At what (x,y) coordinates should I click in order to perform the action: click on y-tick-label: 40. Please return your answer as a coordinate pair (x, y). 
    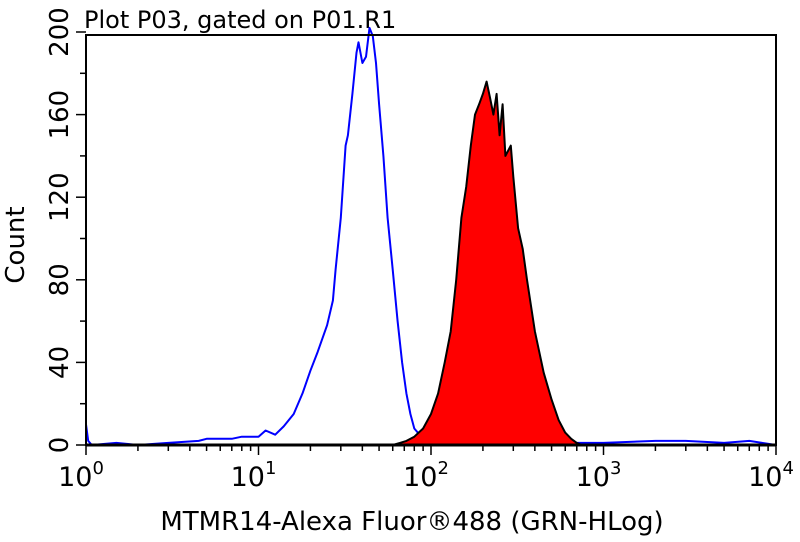
    Looking at the image, I should click on (60, 362).